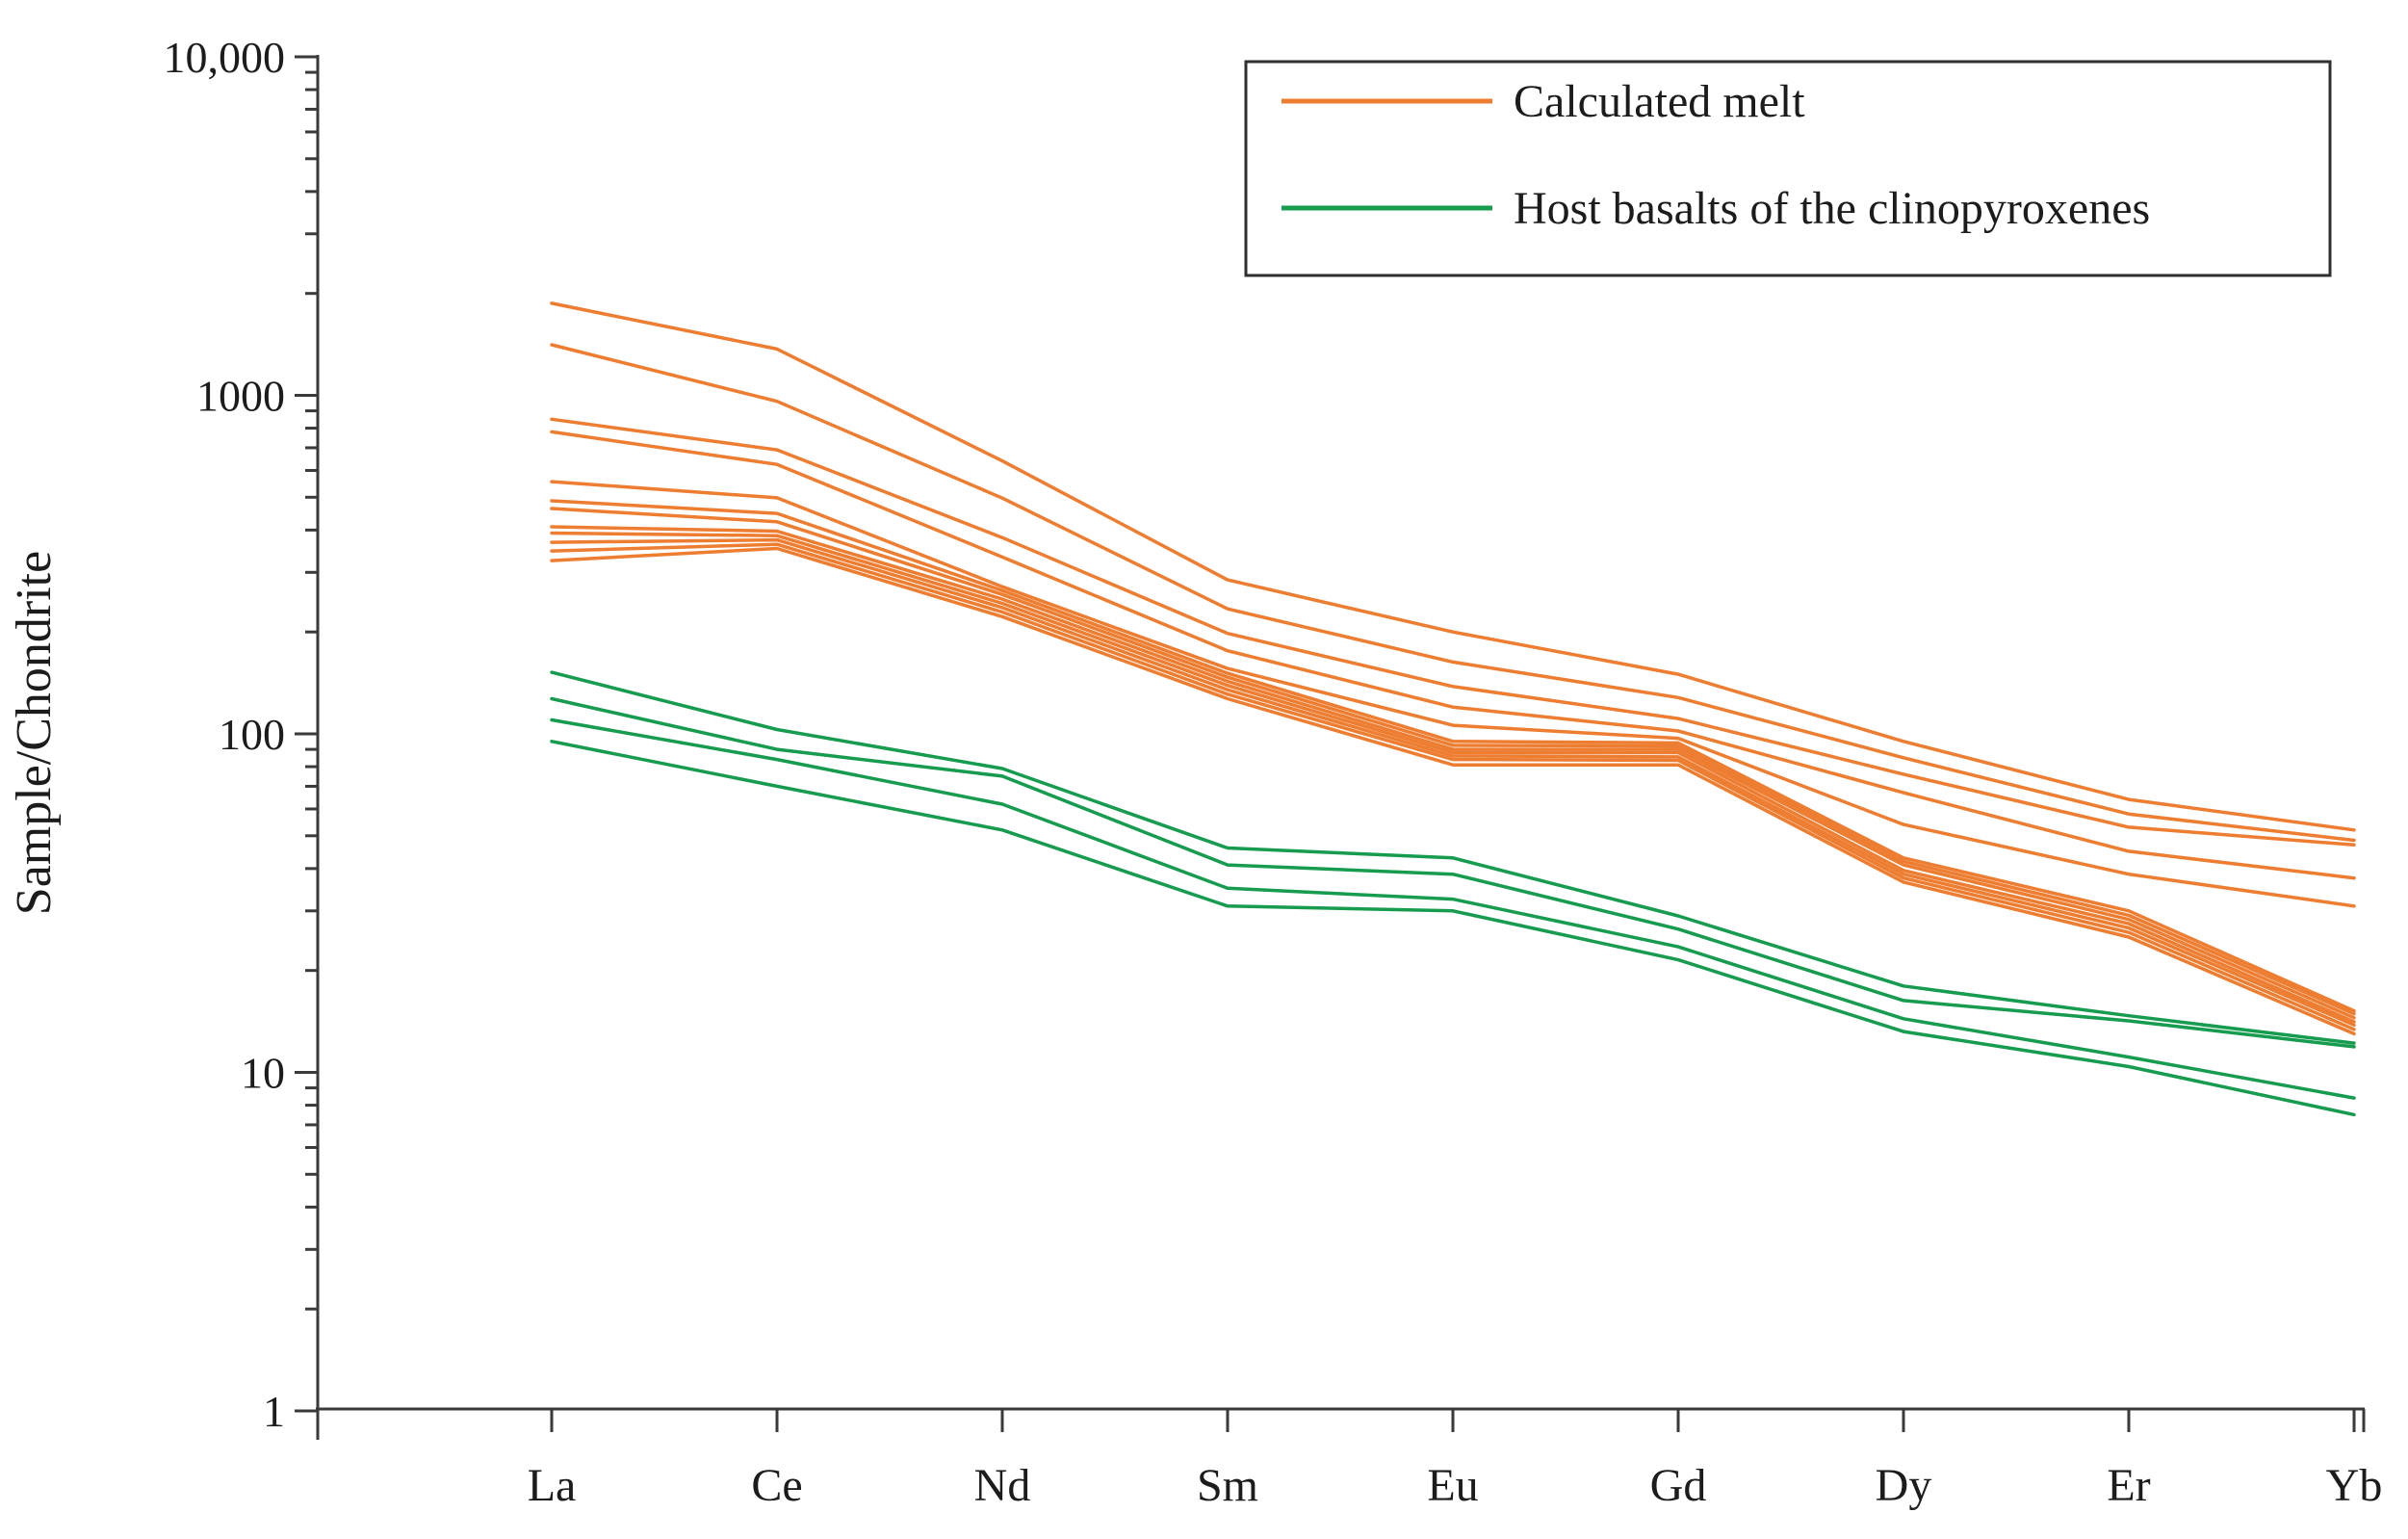 The height and width of the screenshot is (1539, 2408). What do you see at coordinates (2354, 1486) in the screenshot?
I see `x-tick-label: Yb` at bounding box center [2354, 1486].